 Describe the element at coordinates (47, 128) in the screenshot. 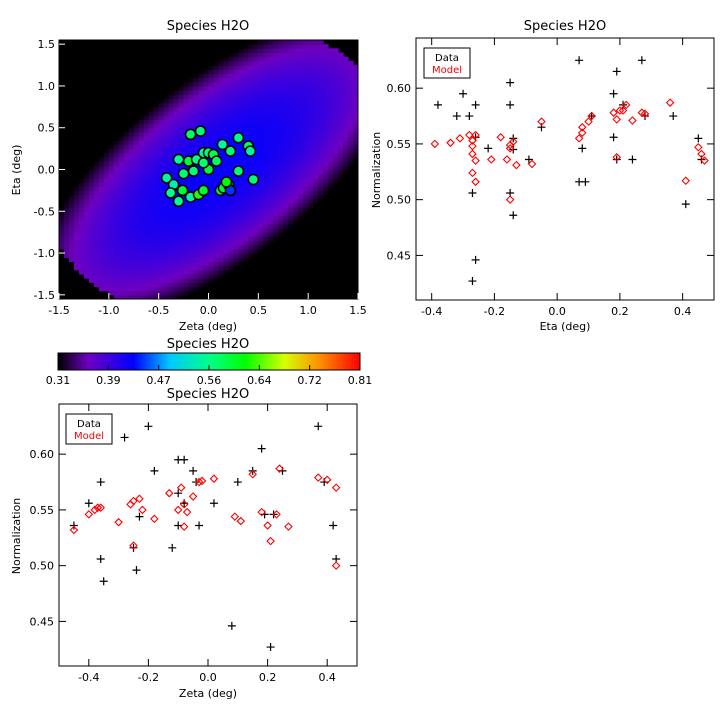

I see `heatmap-ytick-label: 0.5` at that location.